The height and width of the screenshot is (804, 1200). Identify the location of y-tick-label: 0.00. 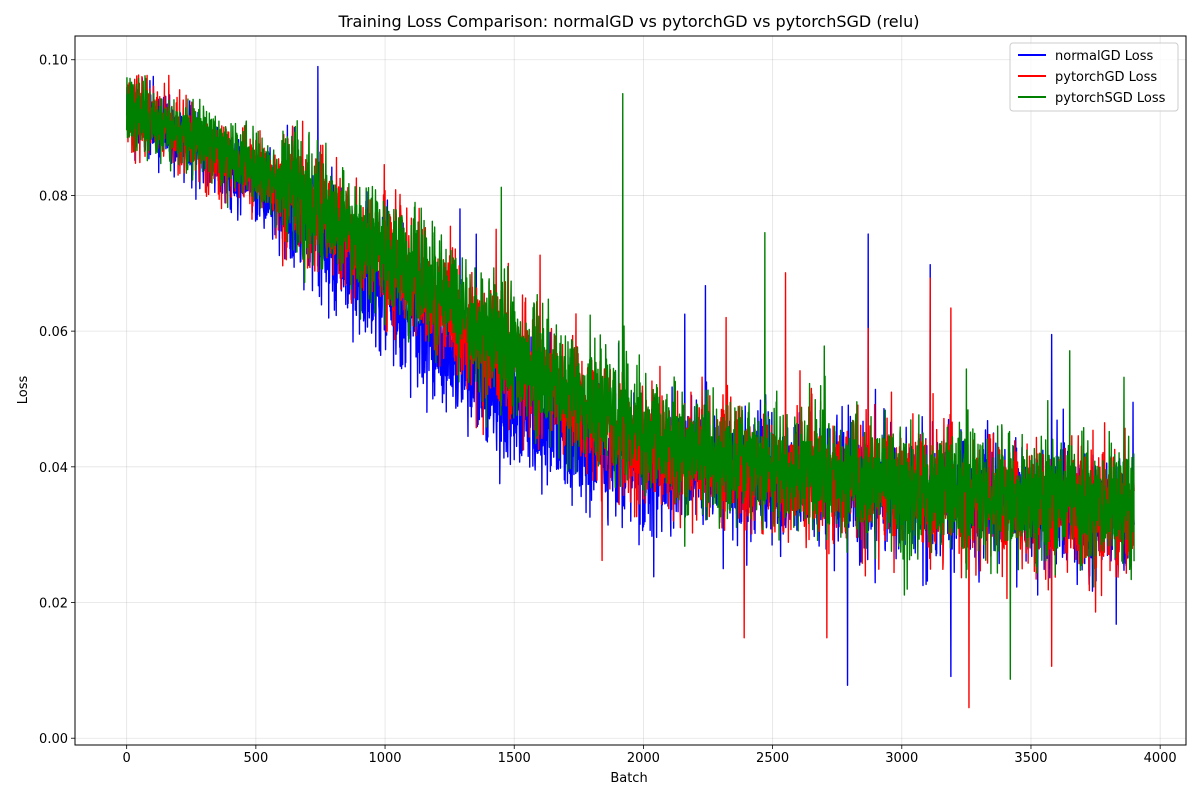
(53, 739).